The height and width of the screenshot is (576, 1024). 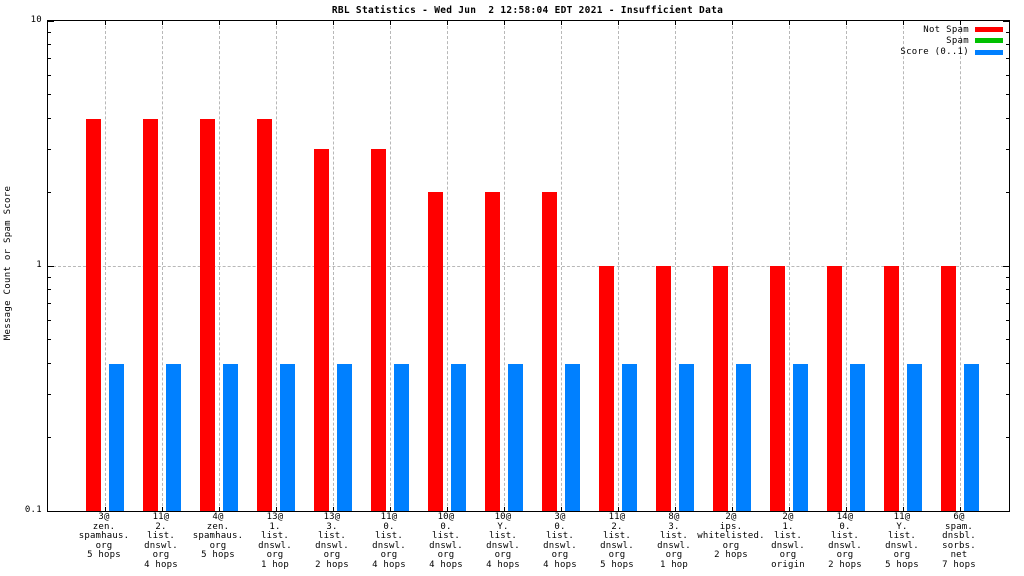 I want to click on x-category-label: 13@ 1. list. dnswl. org 1 hop, so click(x=275, y=541).